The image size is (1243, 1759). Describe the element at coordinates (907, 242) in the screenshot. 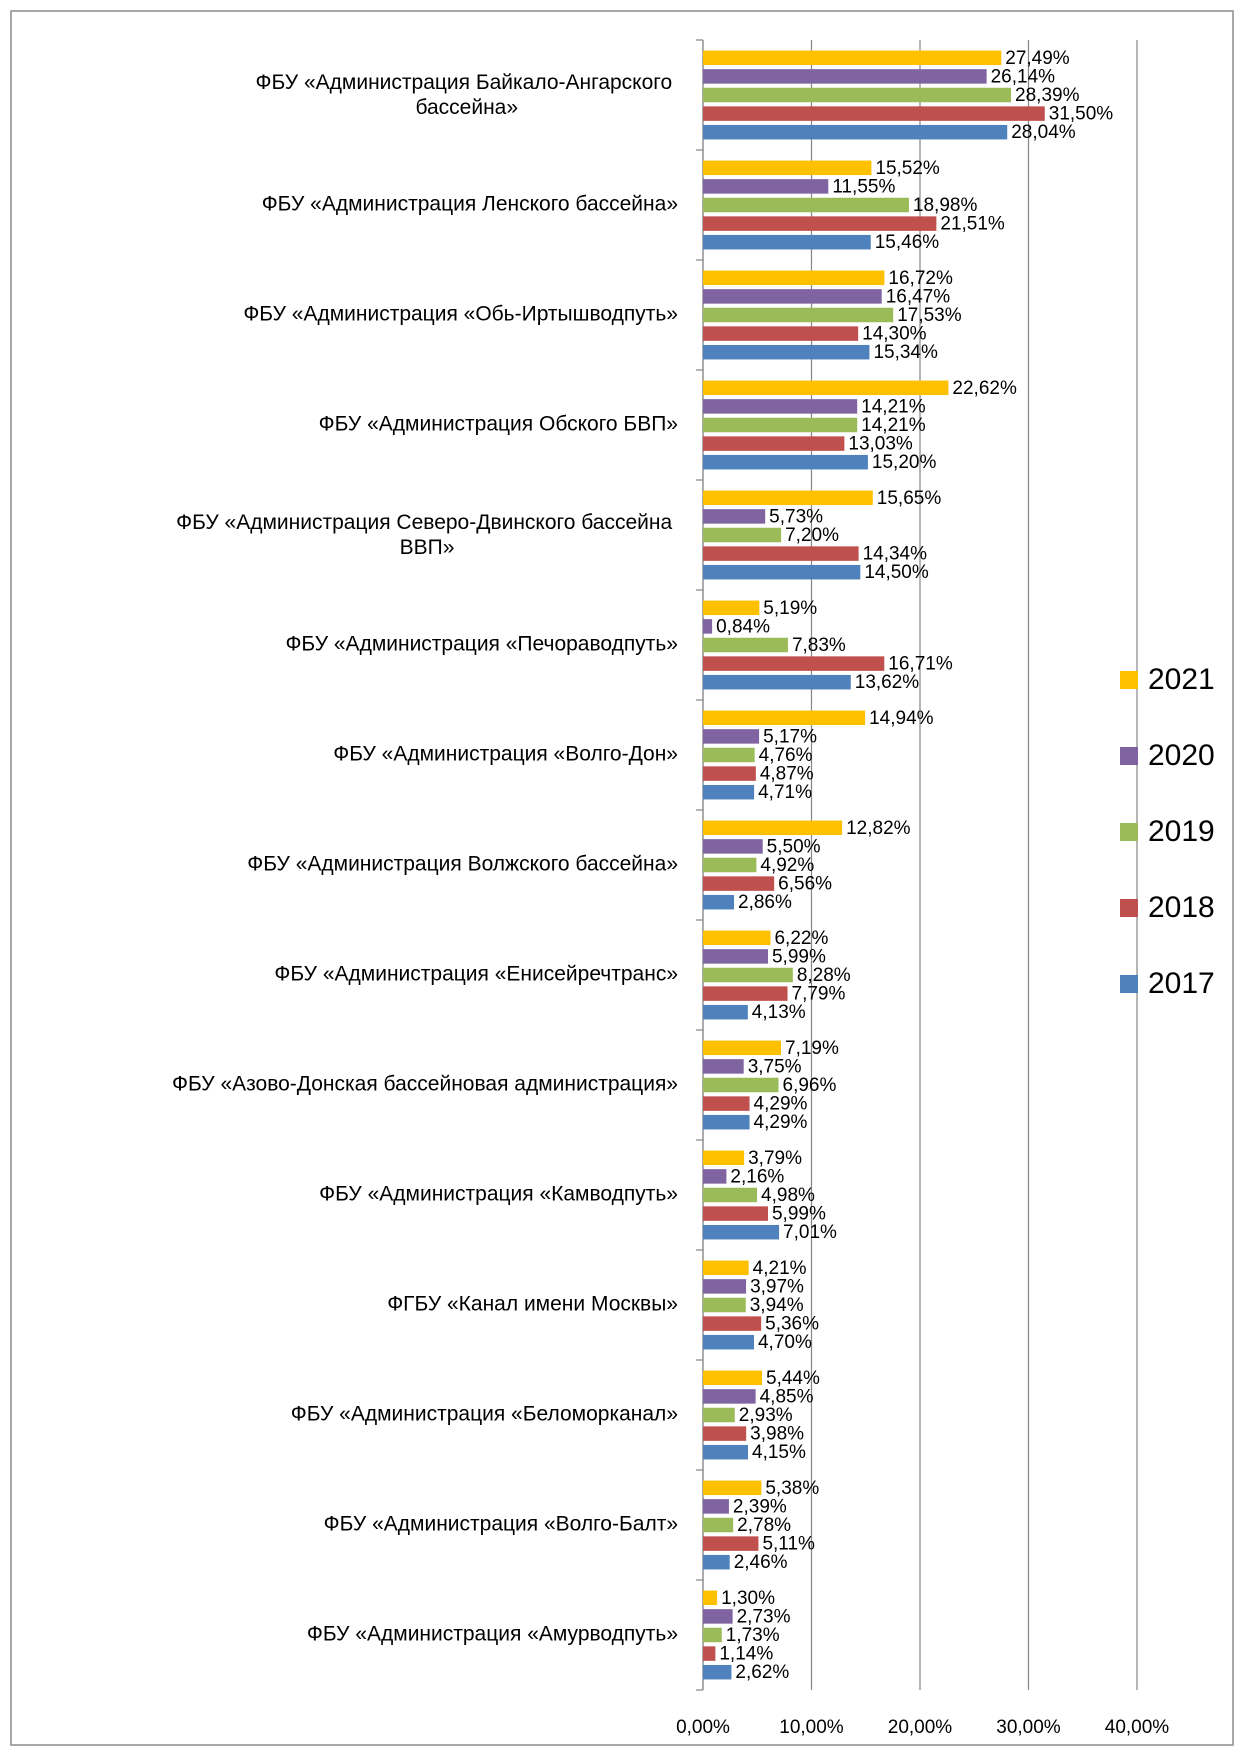

I see `value-label: 15,46%` at that location.